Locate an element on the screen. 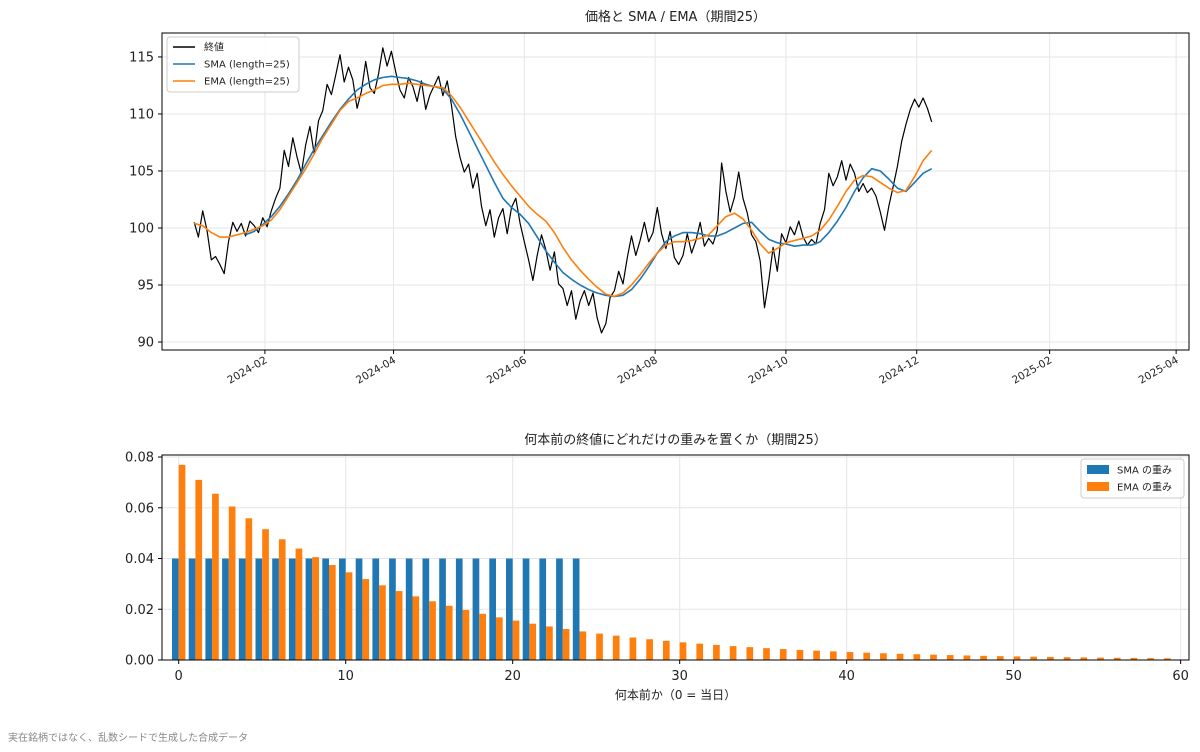 This screenshot has height=752, width=1200. y-tick-label: 100 is located at coordinates (141, 228).